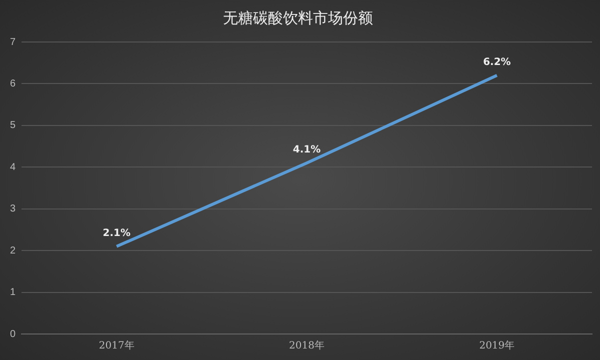  What do you see at coordinates (497, 62) in the screenshot?
I see `data-label: 6.2%` at bounding box center [497, 62].